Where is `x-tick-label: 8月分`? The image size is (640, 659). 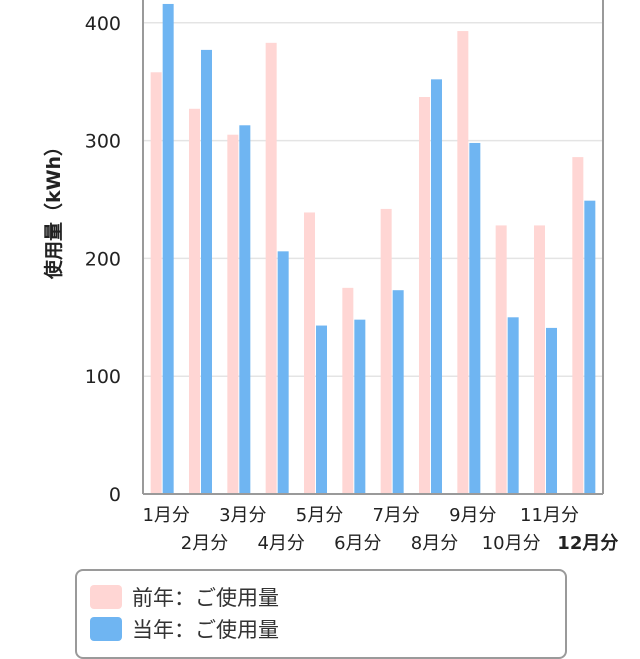 x-tick-label: 8月分 is located at coordinates (434, 543).